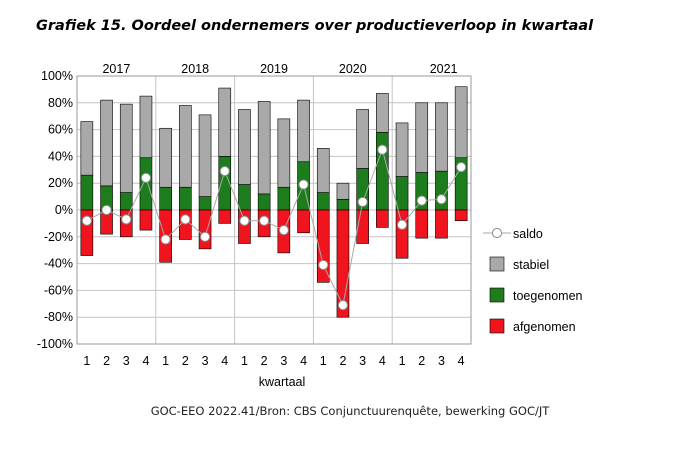  Describe the element at coordinates (444, 69) in the screenshot. I see `year-label: 2021` at that location.